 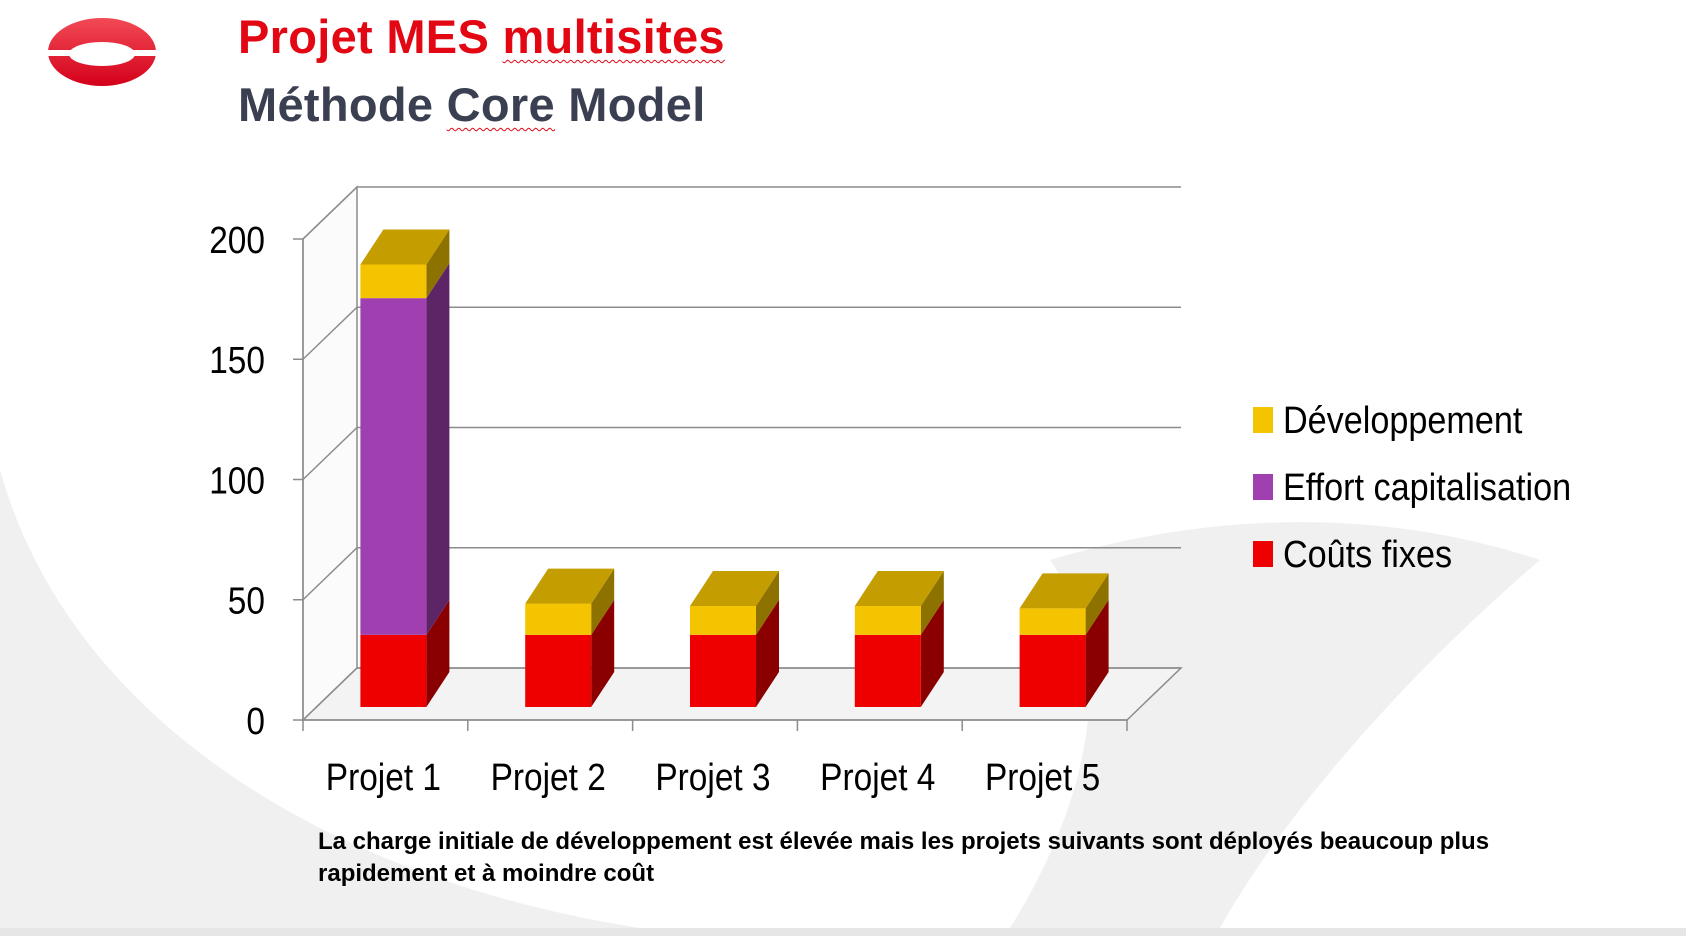 I want to click on bar-1-co-ts-fixes-side, so click(x=438, y=653).